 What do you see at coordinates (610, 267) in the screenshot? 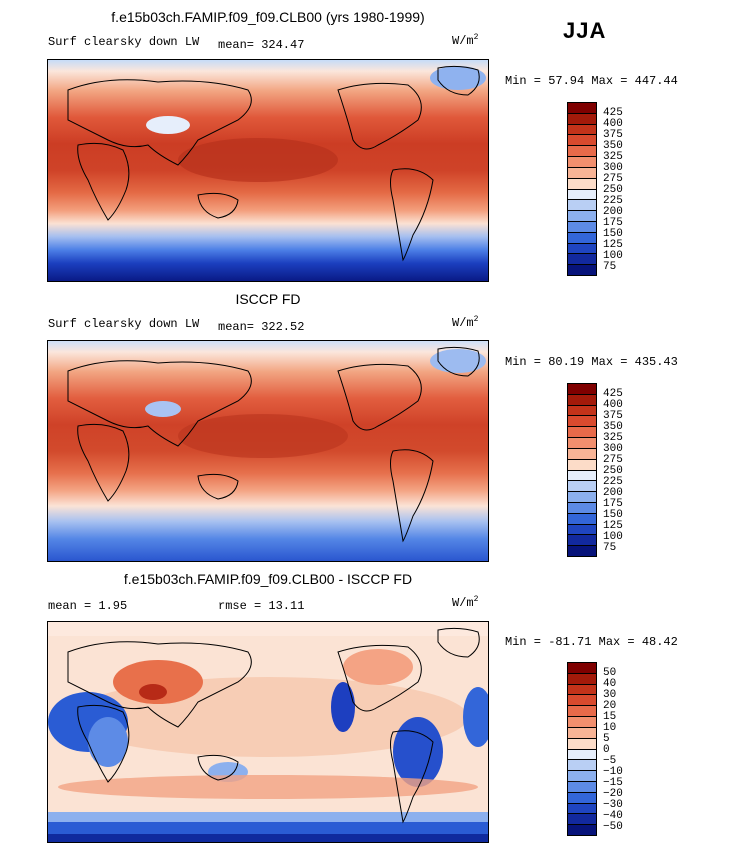
I see `cbar1-label: 75` at bounding box center [610, 267].